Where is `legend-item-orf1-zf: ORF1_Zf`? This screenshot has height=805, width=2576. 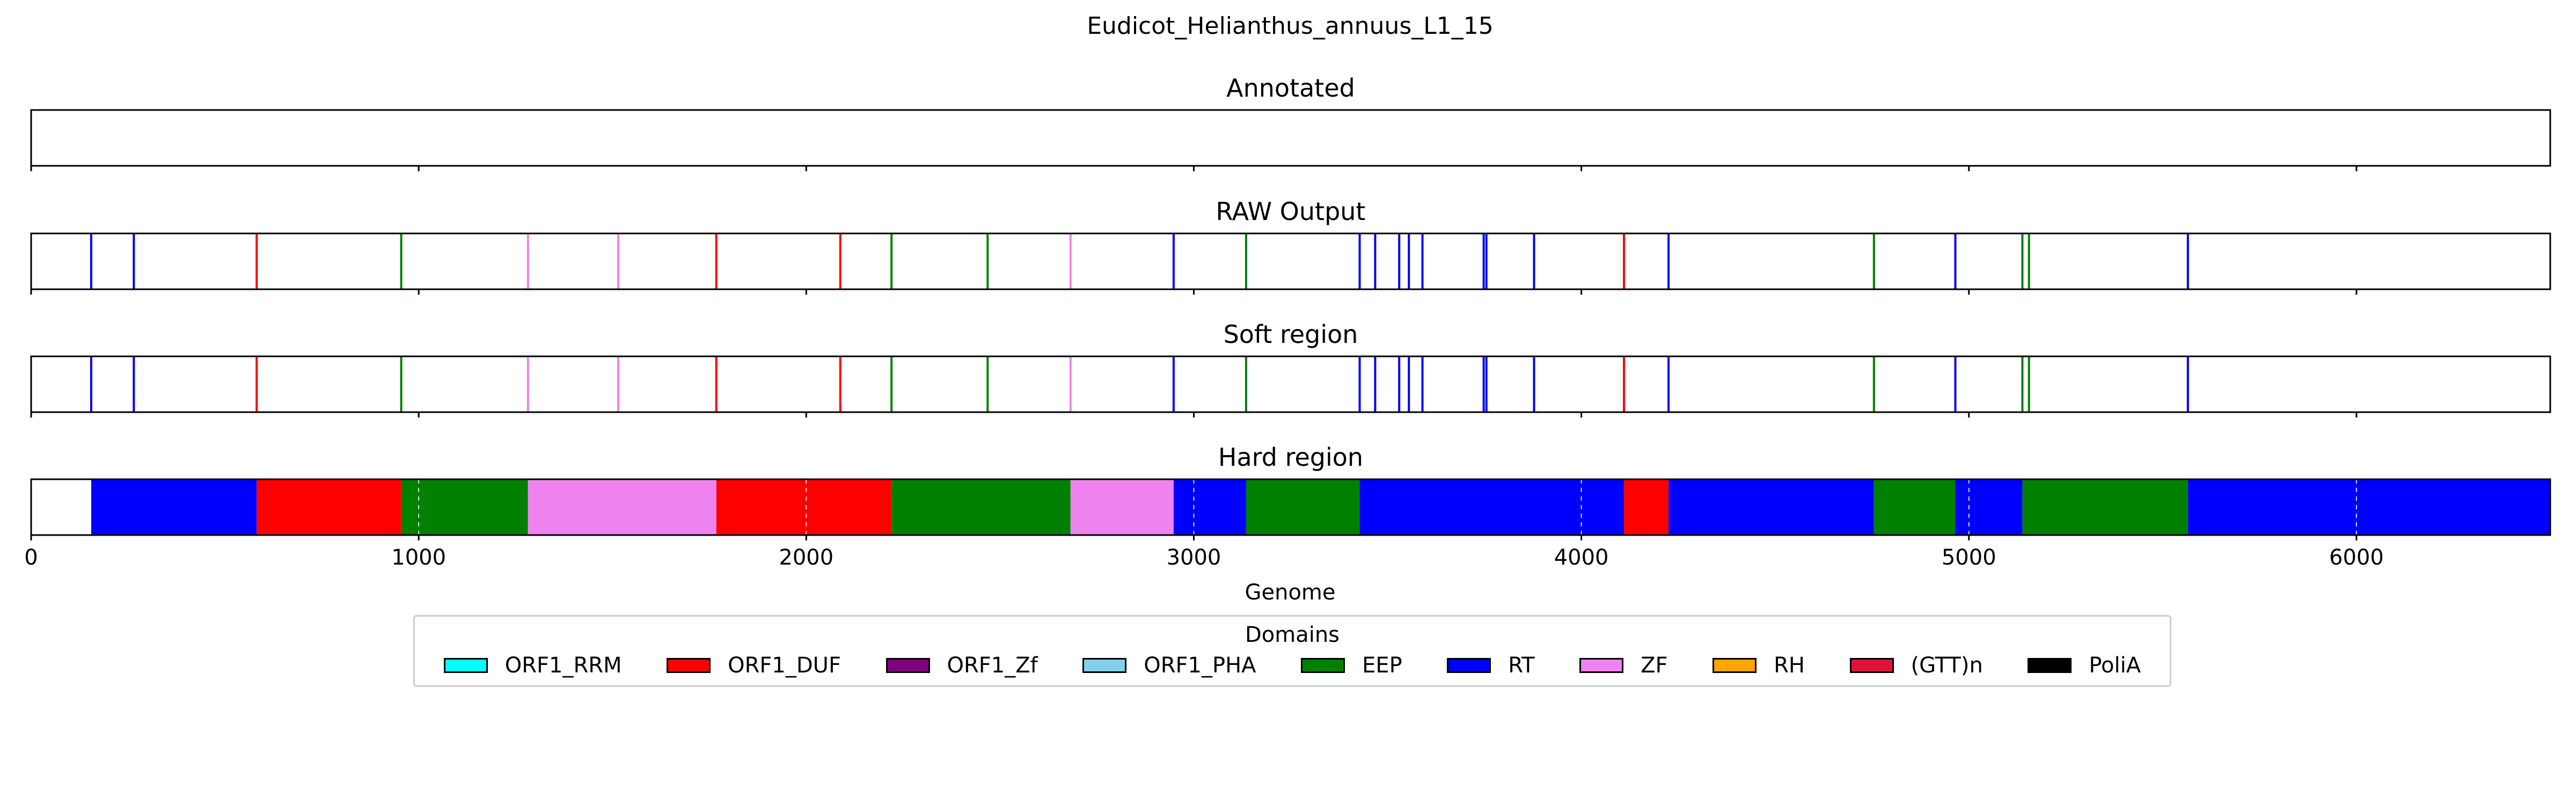
legend-item-orf1-zf: ORF1_Zf is located at coordinates (961, 665).